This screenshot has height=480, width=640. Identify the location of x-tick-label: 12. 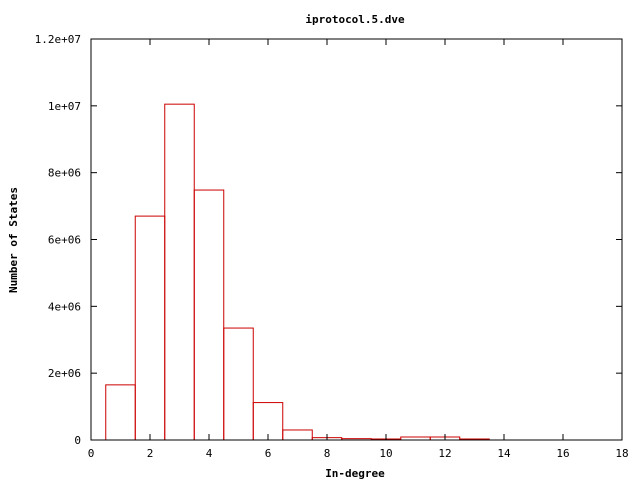
(444, 453).